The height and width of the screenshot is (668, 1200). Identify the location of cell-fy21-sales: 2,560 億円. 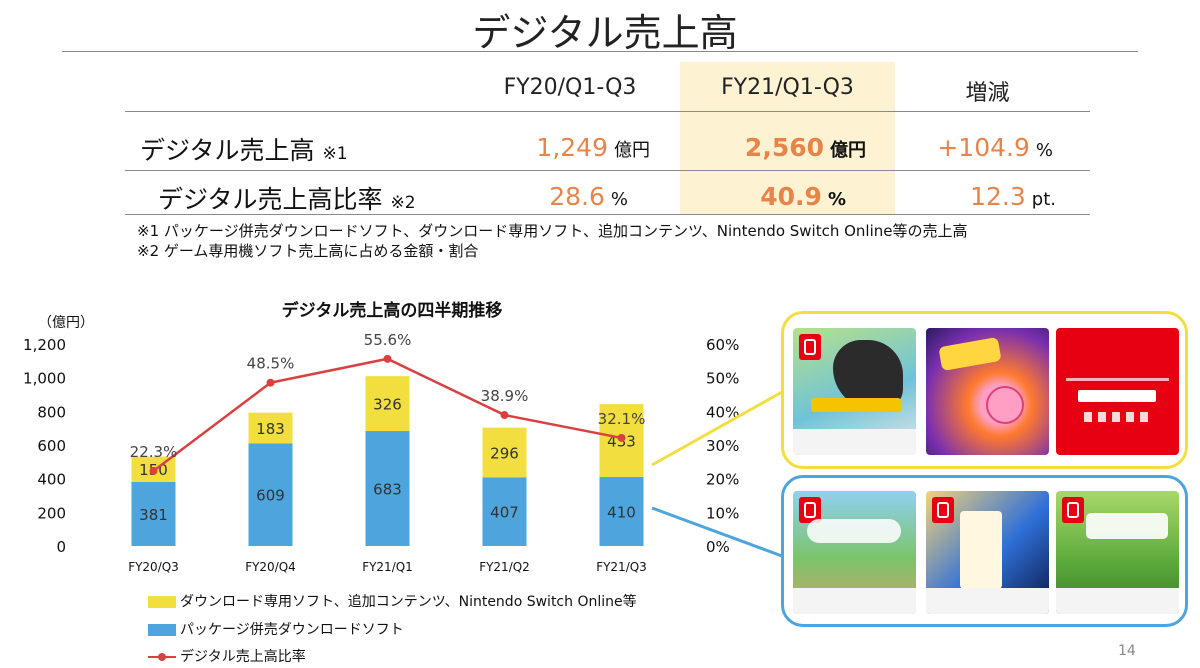
(773, 147).